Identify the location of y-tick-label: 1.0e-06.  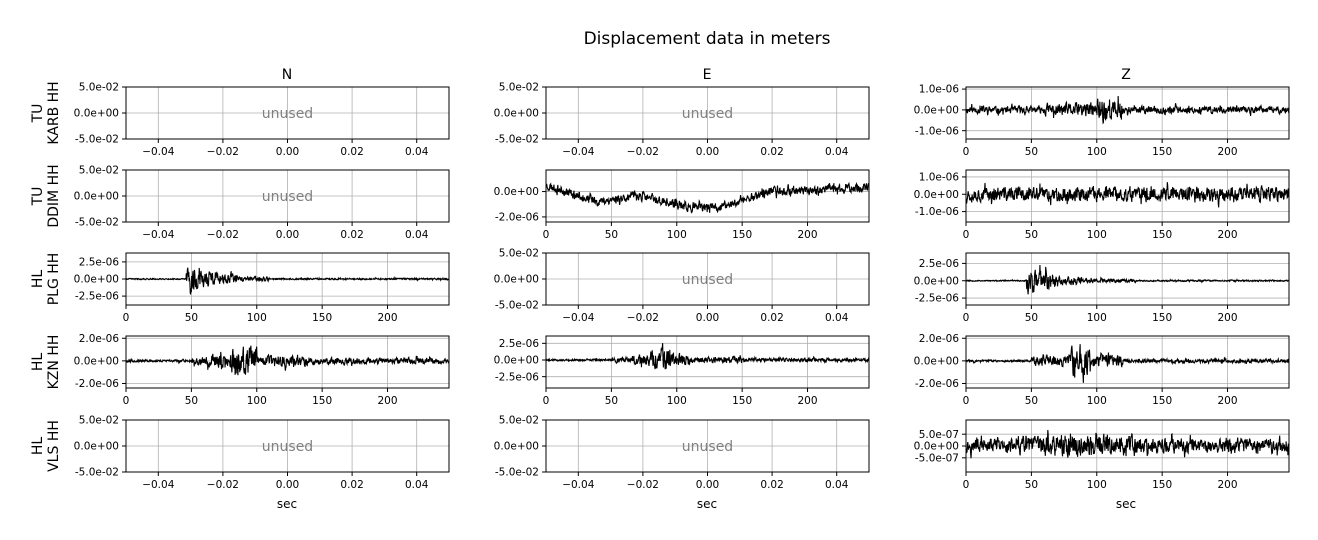
(939, 90).